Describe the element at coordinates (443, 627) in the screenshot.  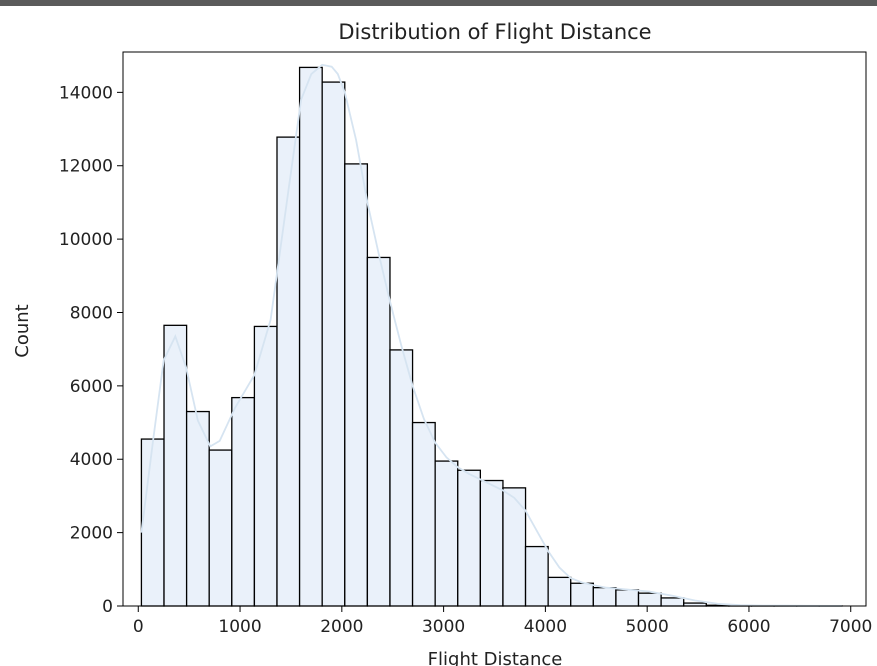
I see `x-tick-label: 3000` at that location.